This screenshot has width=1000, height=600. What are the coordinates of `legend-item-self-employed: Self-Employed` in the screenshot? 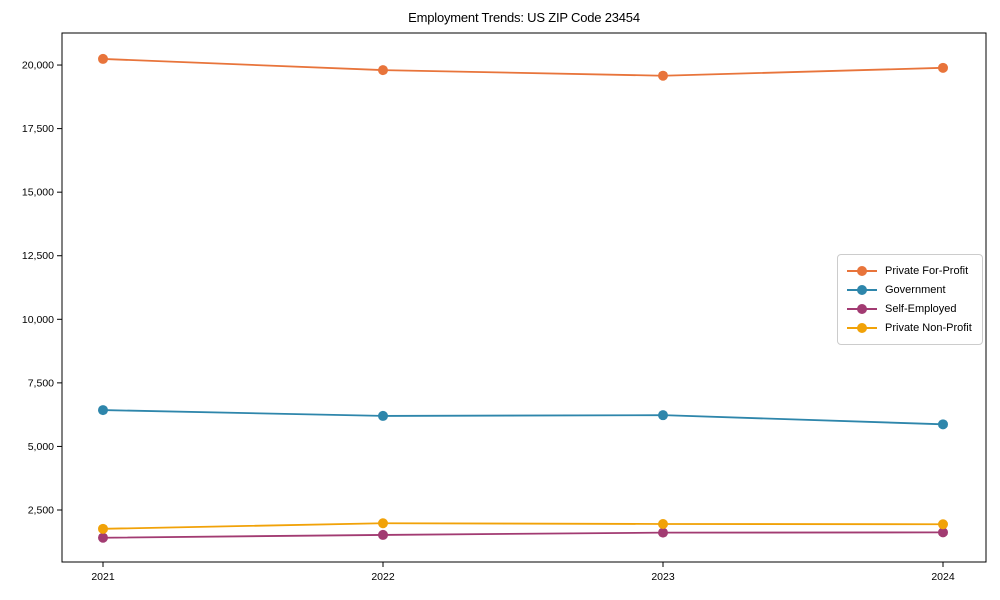 It's located at (910, 309).